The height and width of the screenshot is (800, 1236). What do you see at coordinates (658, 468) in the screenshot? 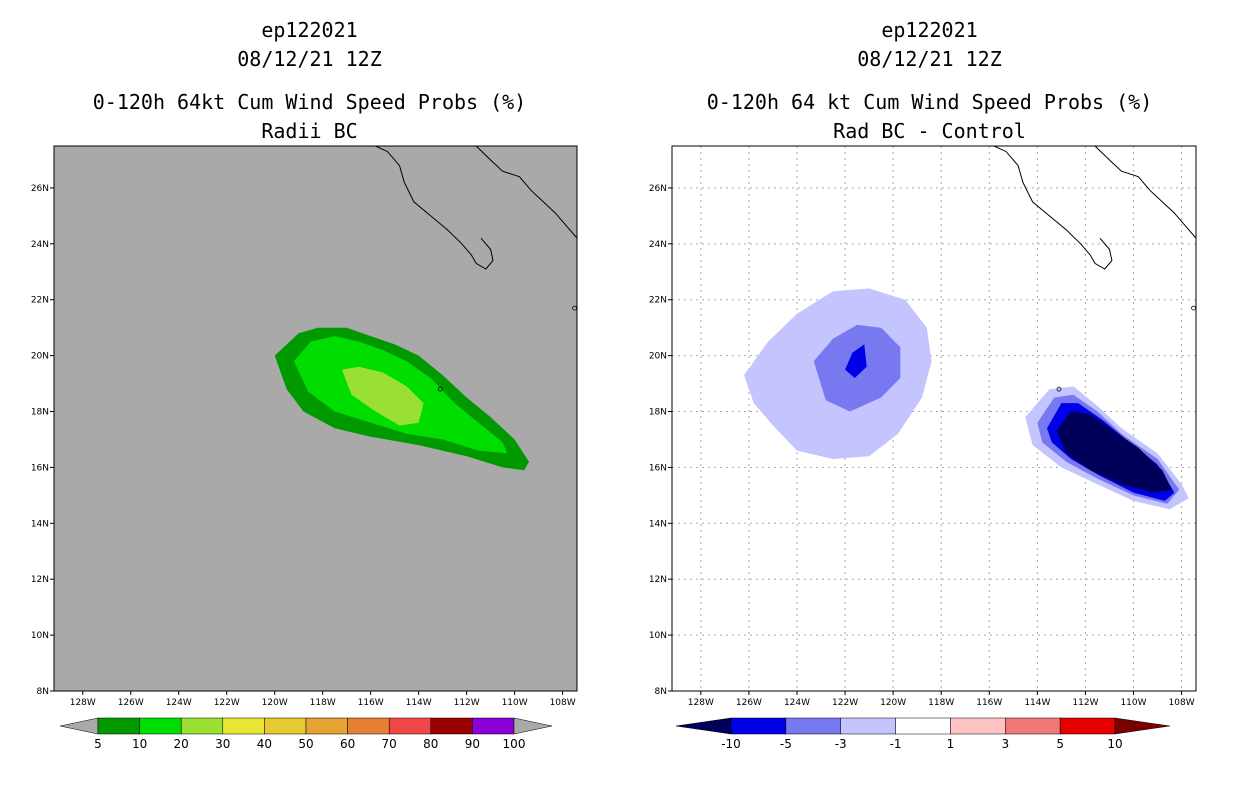
I see `y-tick-label: 16N` at bounding box center [658, 468].